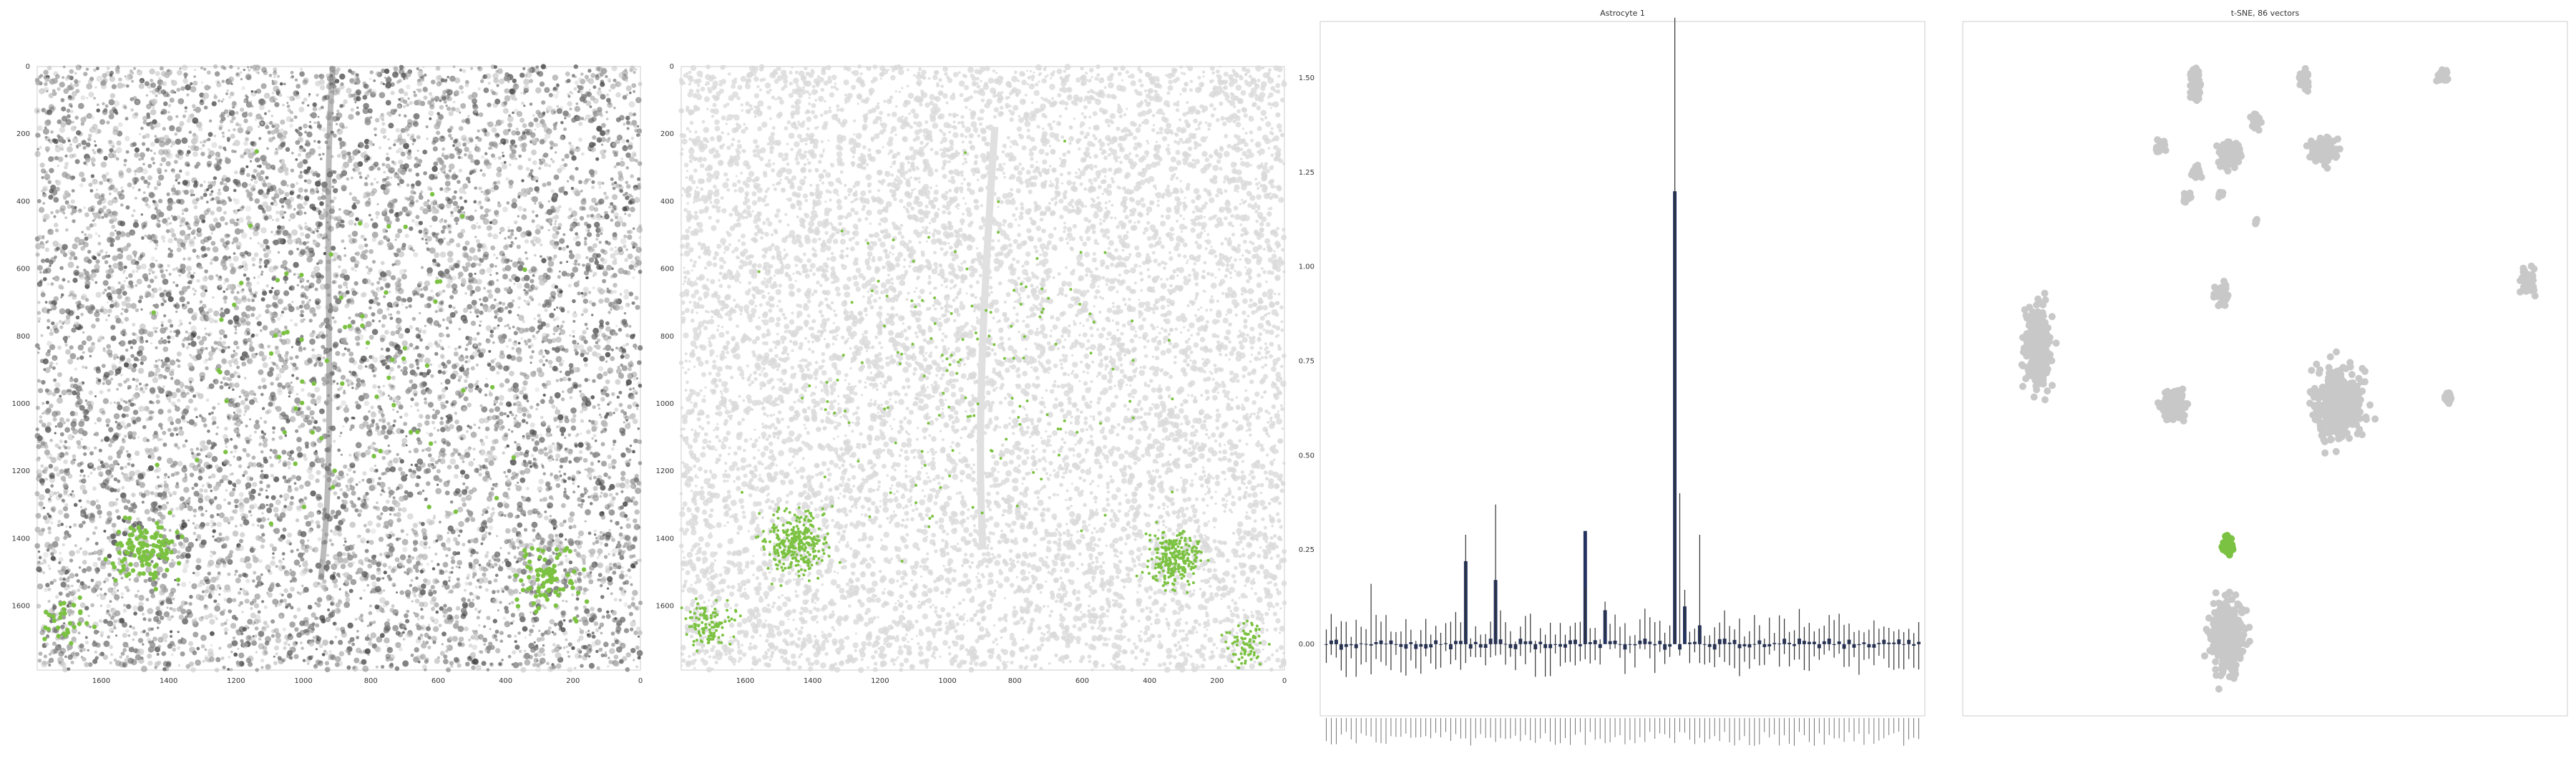  What do you see at coordinates (2226, 535) in the screenshot?
I see `tsne-highlight-point` at bounding box center [2226, 535].